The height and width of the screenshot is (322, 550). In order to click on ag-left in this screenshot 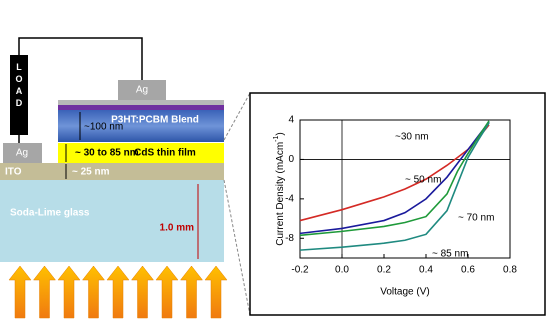, I will do `click(22, 153)`.